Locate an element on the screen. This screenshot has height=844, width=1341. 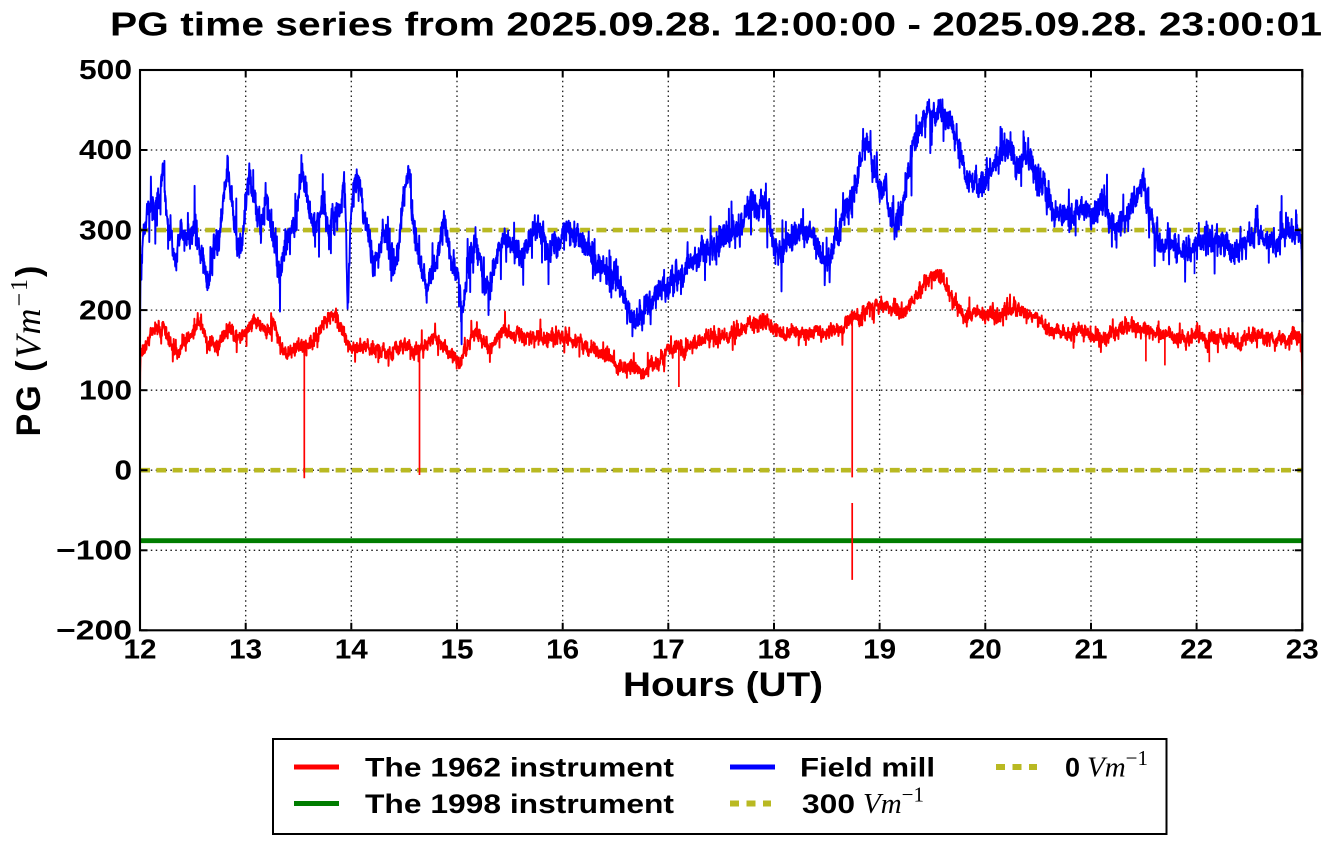
svg-text: 16 is located at coordinates (562, 649).